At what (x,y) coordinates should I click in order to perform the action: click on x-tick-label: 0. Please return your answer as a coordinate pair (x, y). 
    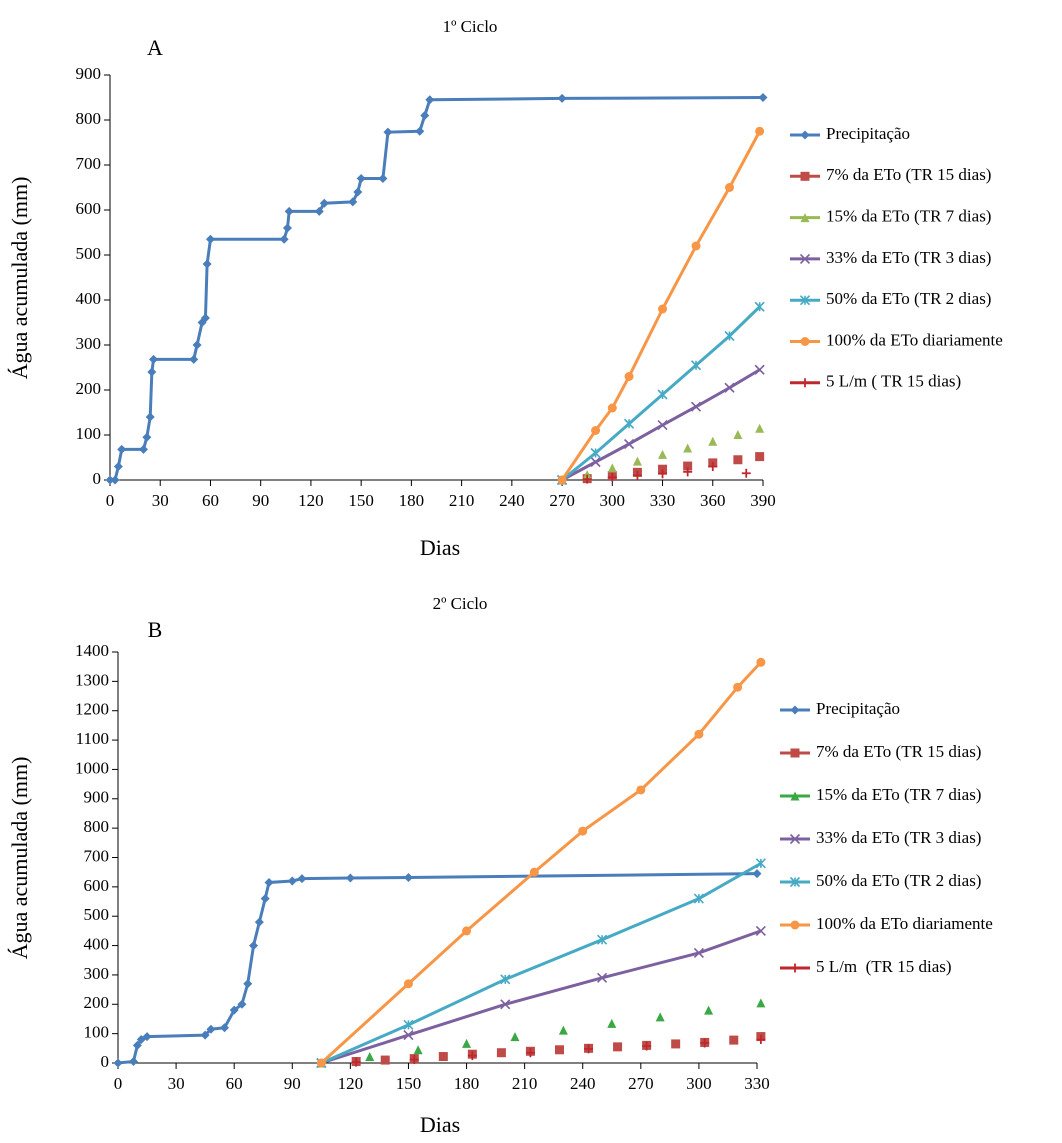
    Looking at the image, I should click on (110, 500).